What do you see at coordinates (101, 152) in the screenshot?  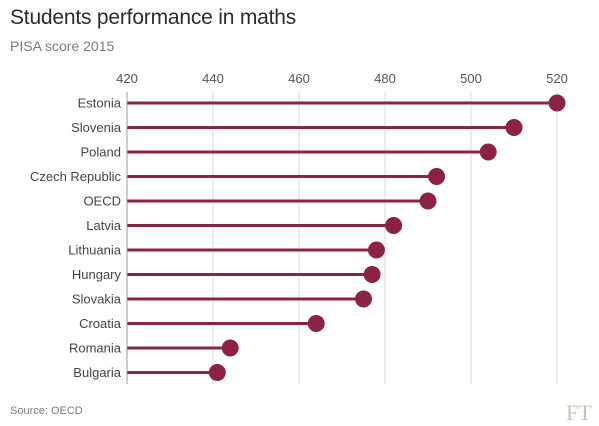 I see `category-label: Poland` at bounding box center [101, 152].